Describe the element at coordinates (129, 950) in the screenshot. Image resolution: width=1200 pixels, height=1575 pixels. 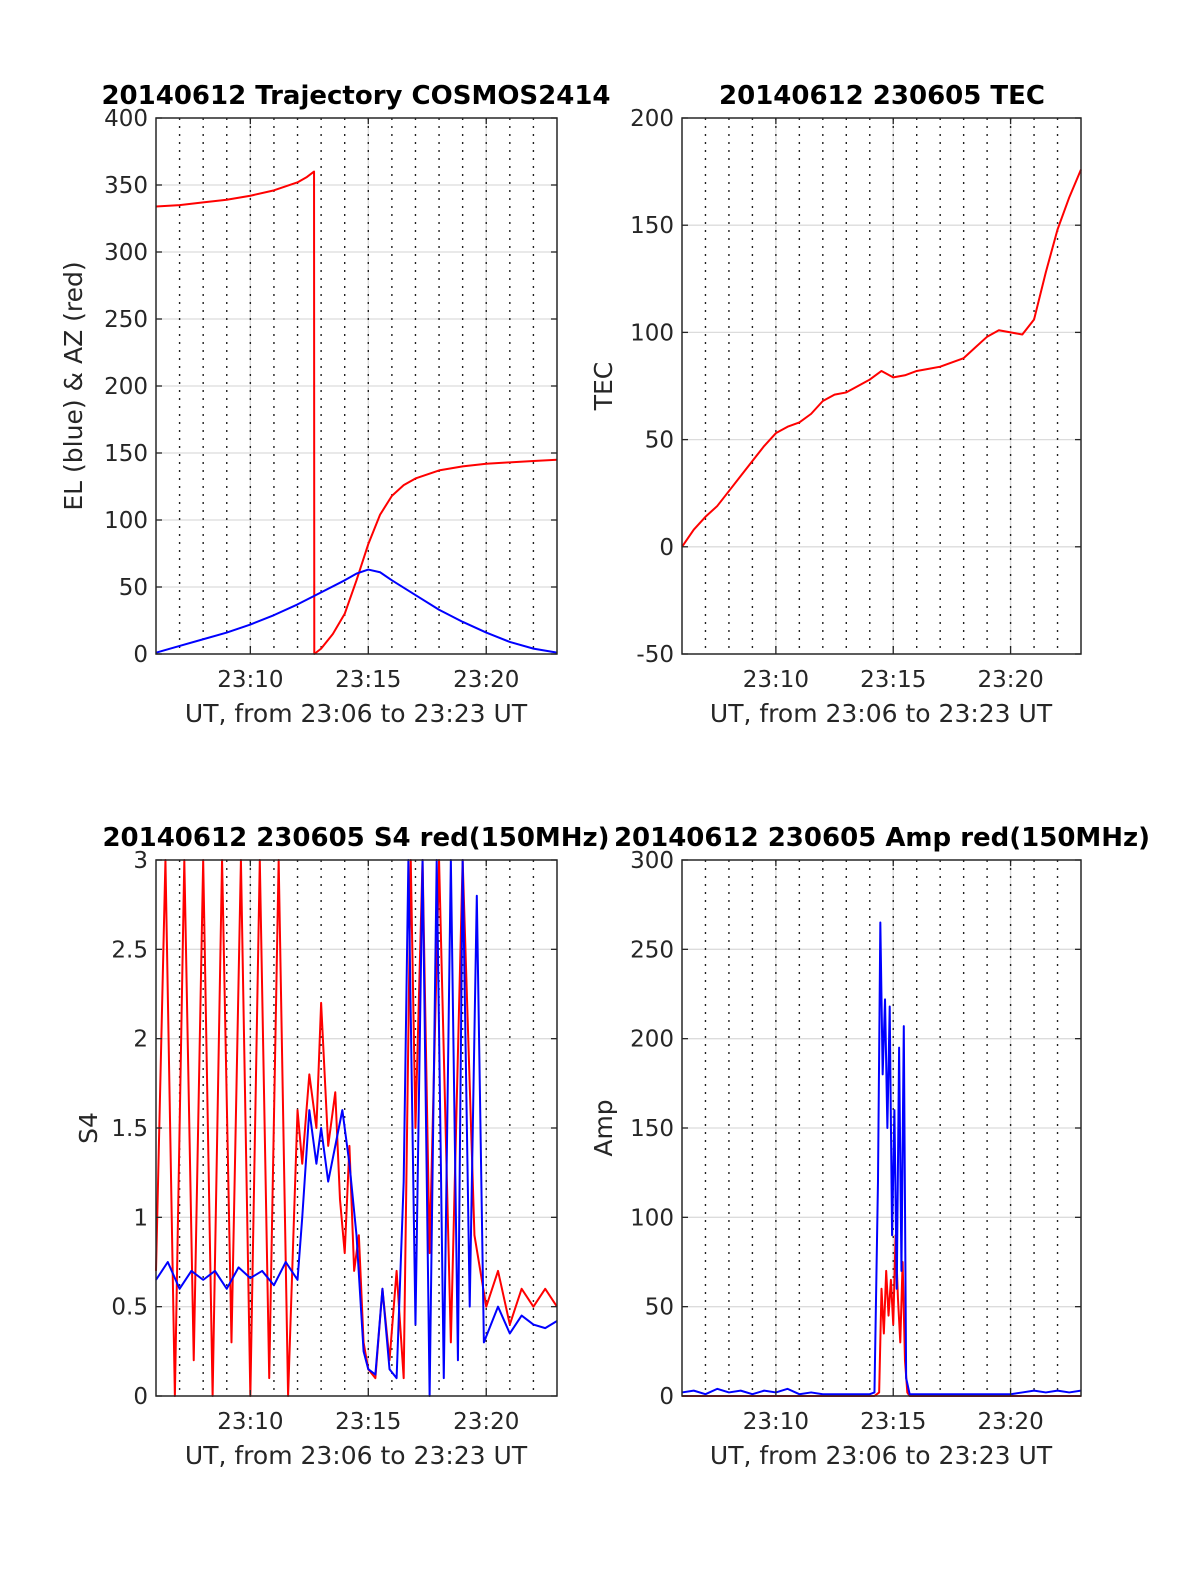
I see `y-tick-label: 2.5` at that location.